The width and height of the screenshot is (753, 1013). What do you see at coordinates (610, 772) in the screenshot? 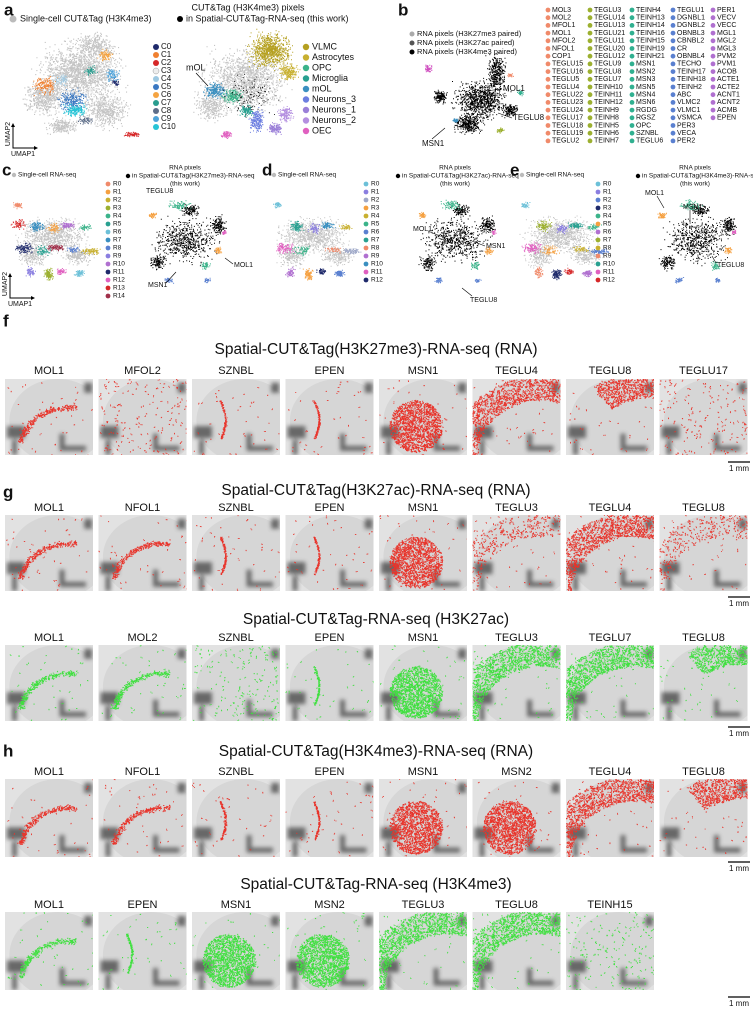
I see `image-label: TEGLU4` at bounding box center [610, 772].